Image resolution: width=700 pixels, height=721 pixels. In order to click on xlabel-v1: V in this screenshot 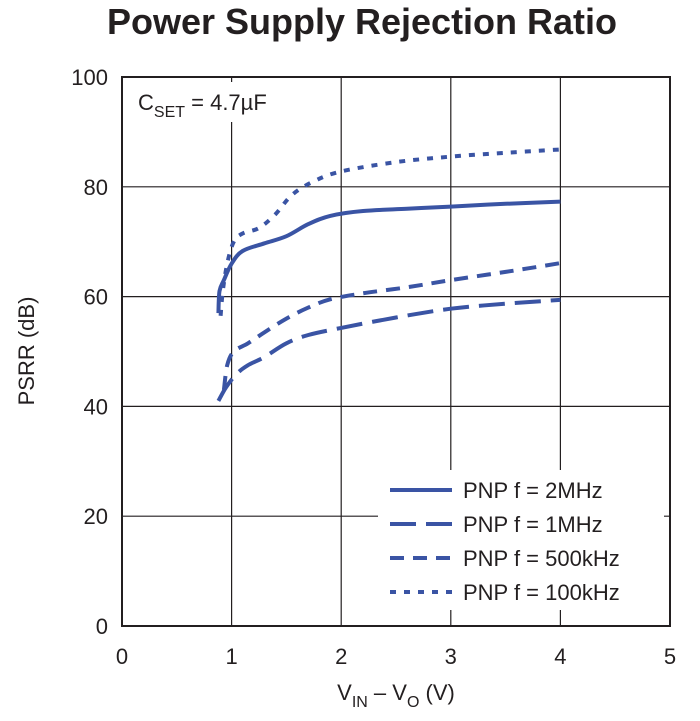, I will do `click(344, 692)`.